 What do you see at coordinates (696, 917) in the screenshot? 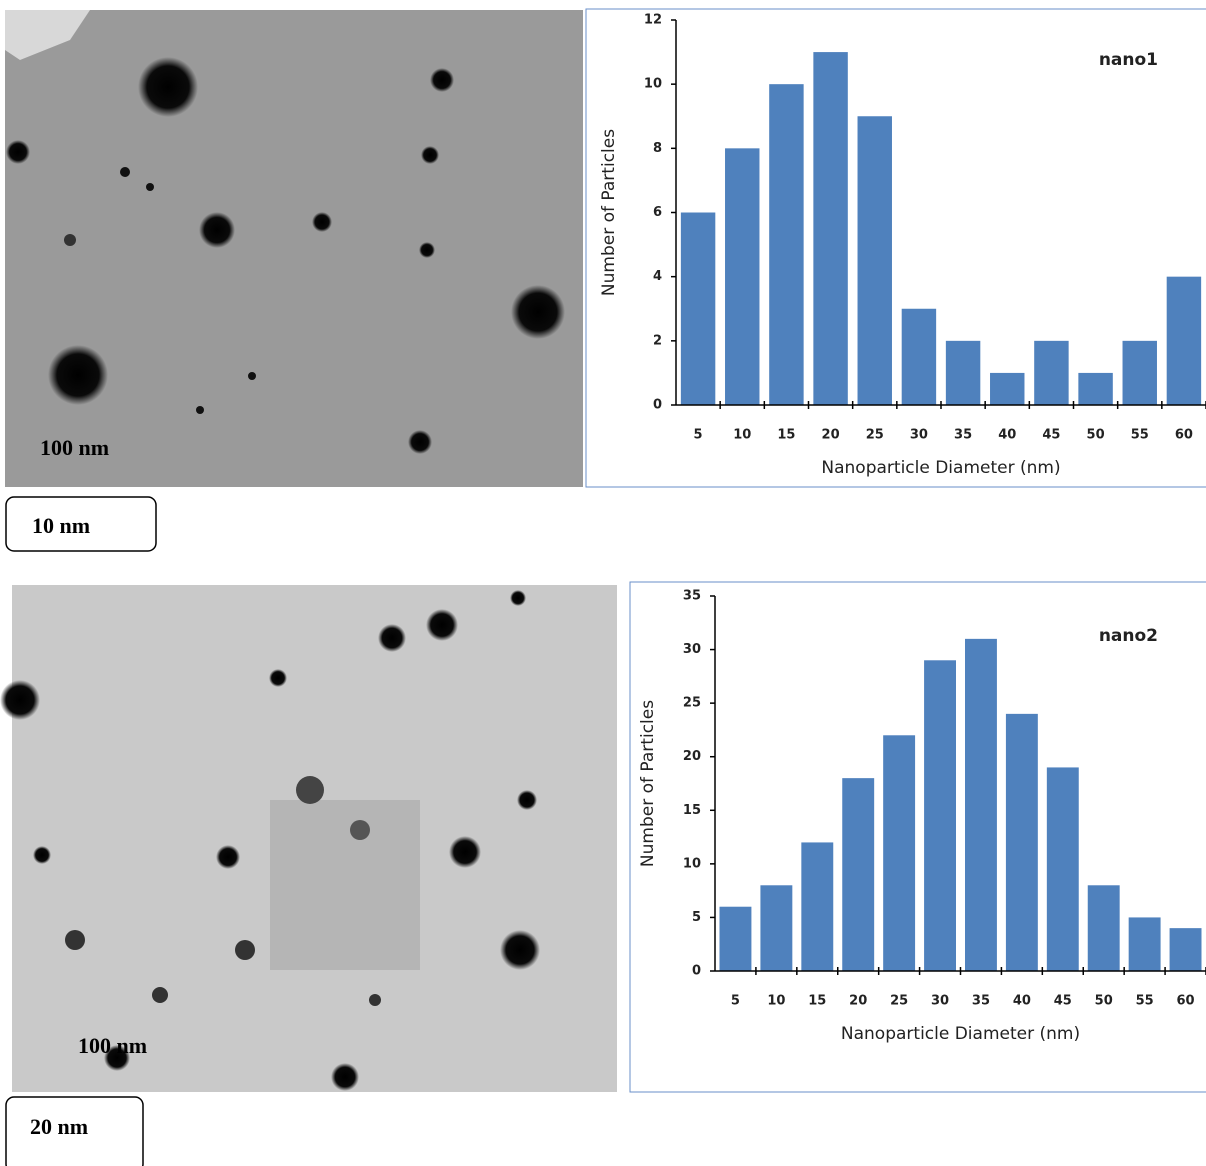
I see `y-tick-label: 5` at bounding box center [696, 917].